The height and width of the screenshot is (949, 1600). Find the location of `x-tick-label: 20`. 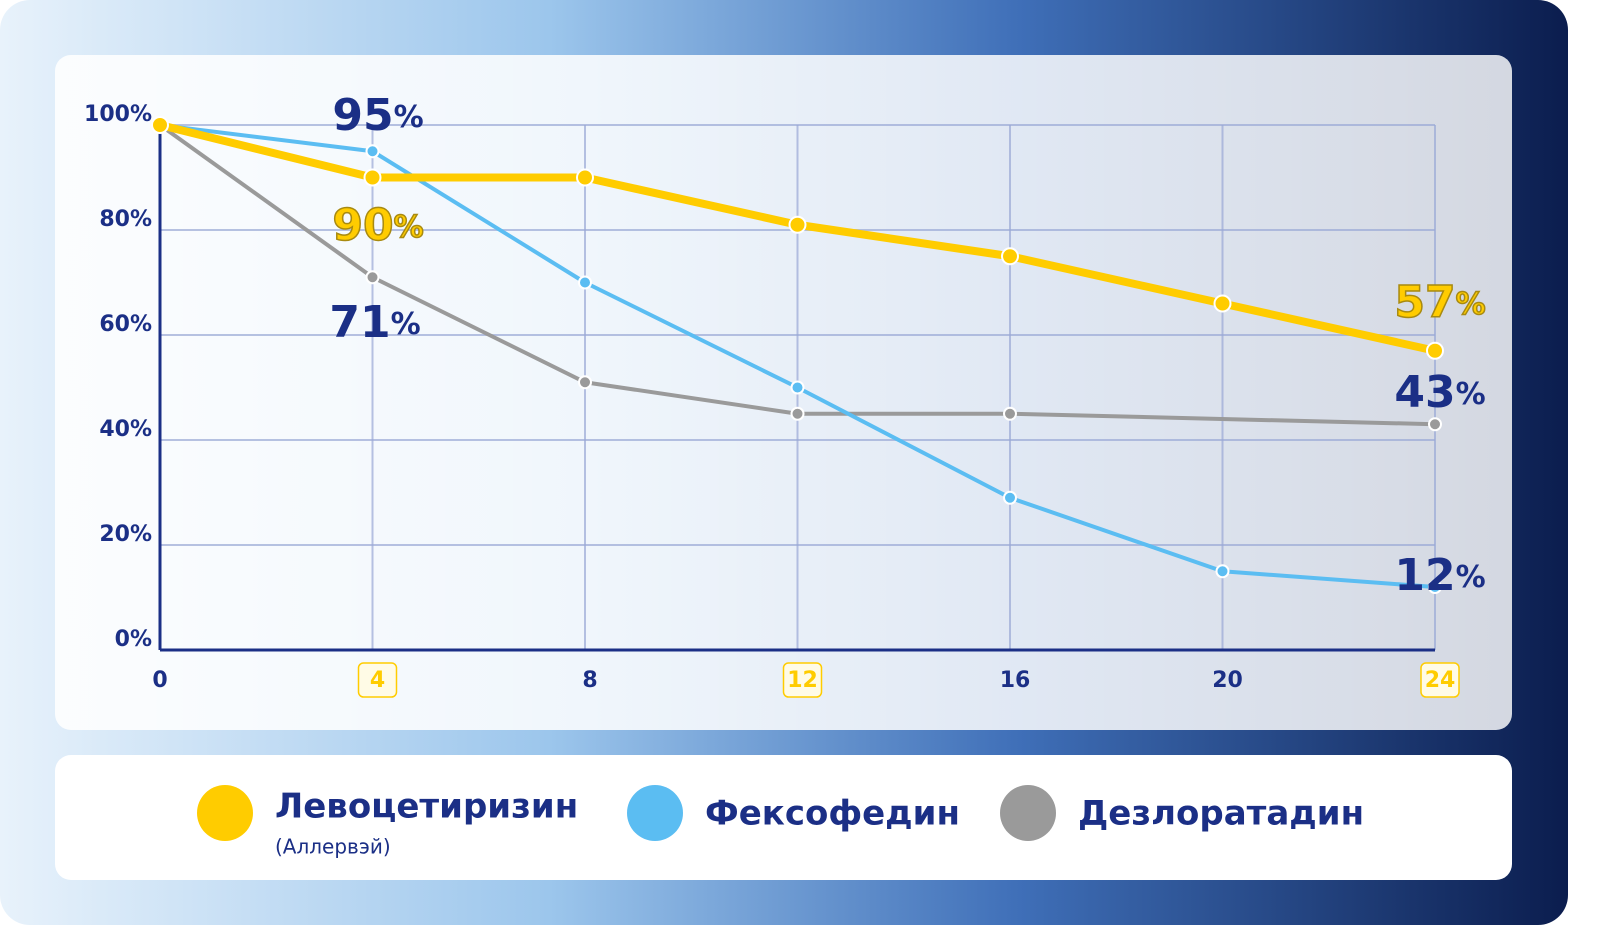

x-tick-label: 20 is located at coordinates (1227, 680).